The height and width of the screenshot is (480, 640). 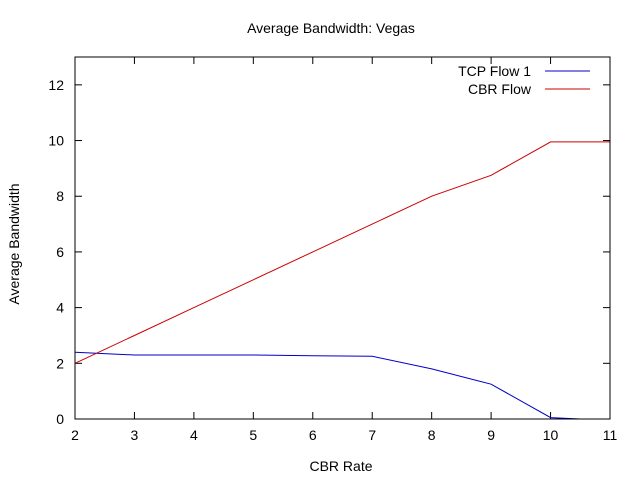 What do you see at coordinates (494, 71) in the screenshot?
I see `legend-label: TCP Flow 1` at bounding box center [494, 71].